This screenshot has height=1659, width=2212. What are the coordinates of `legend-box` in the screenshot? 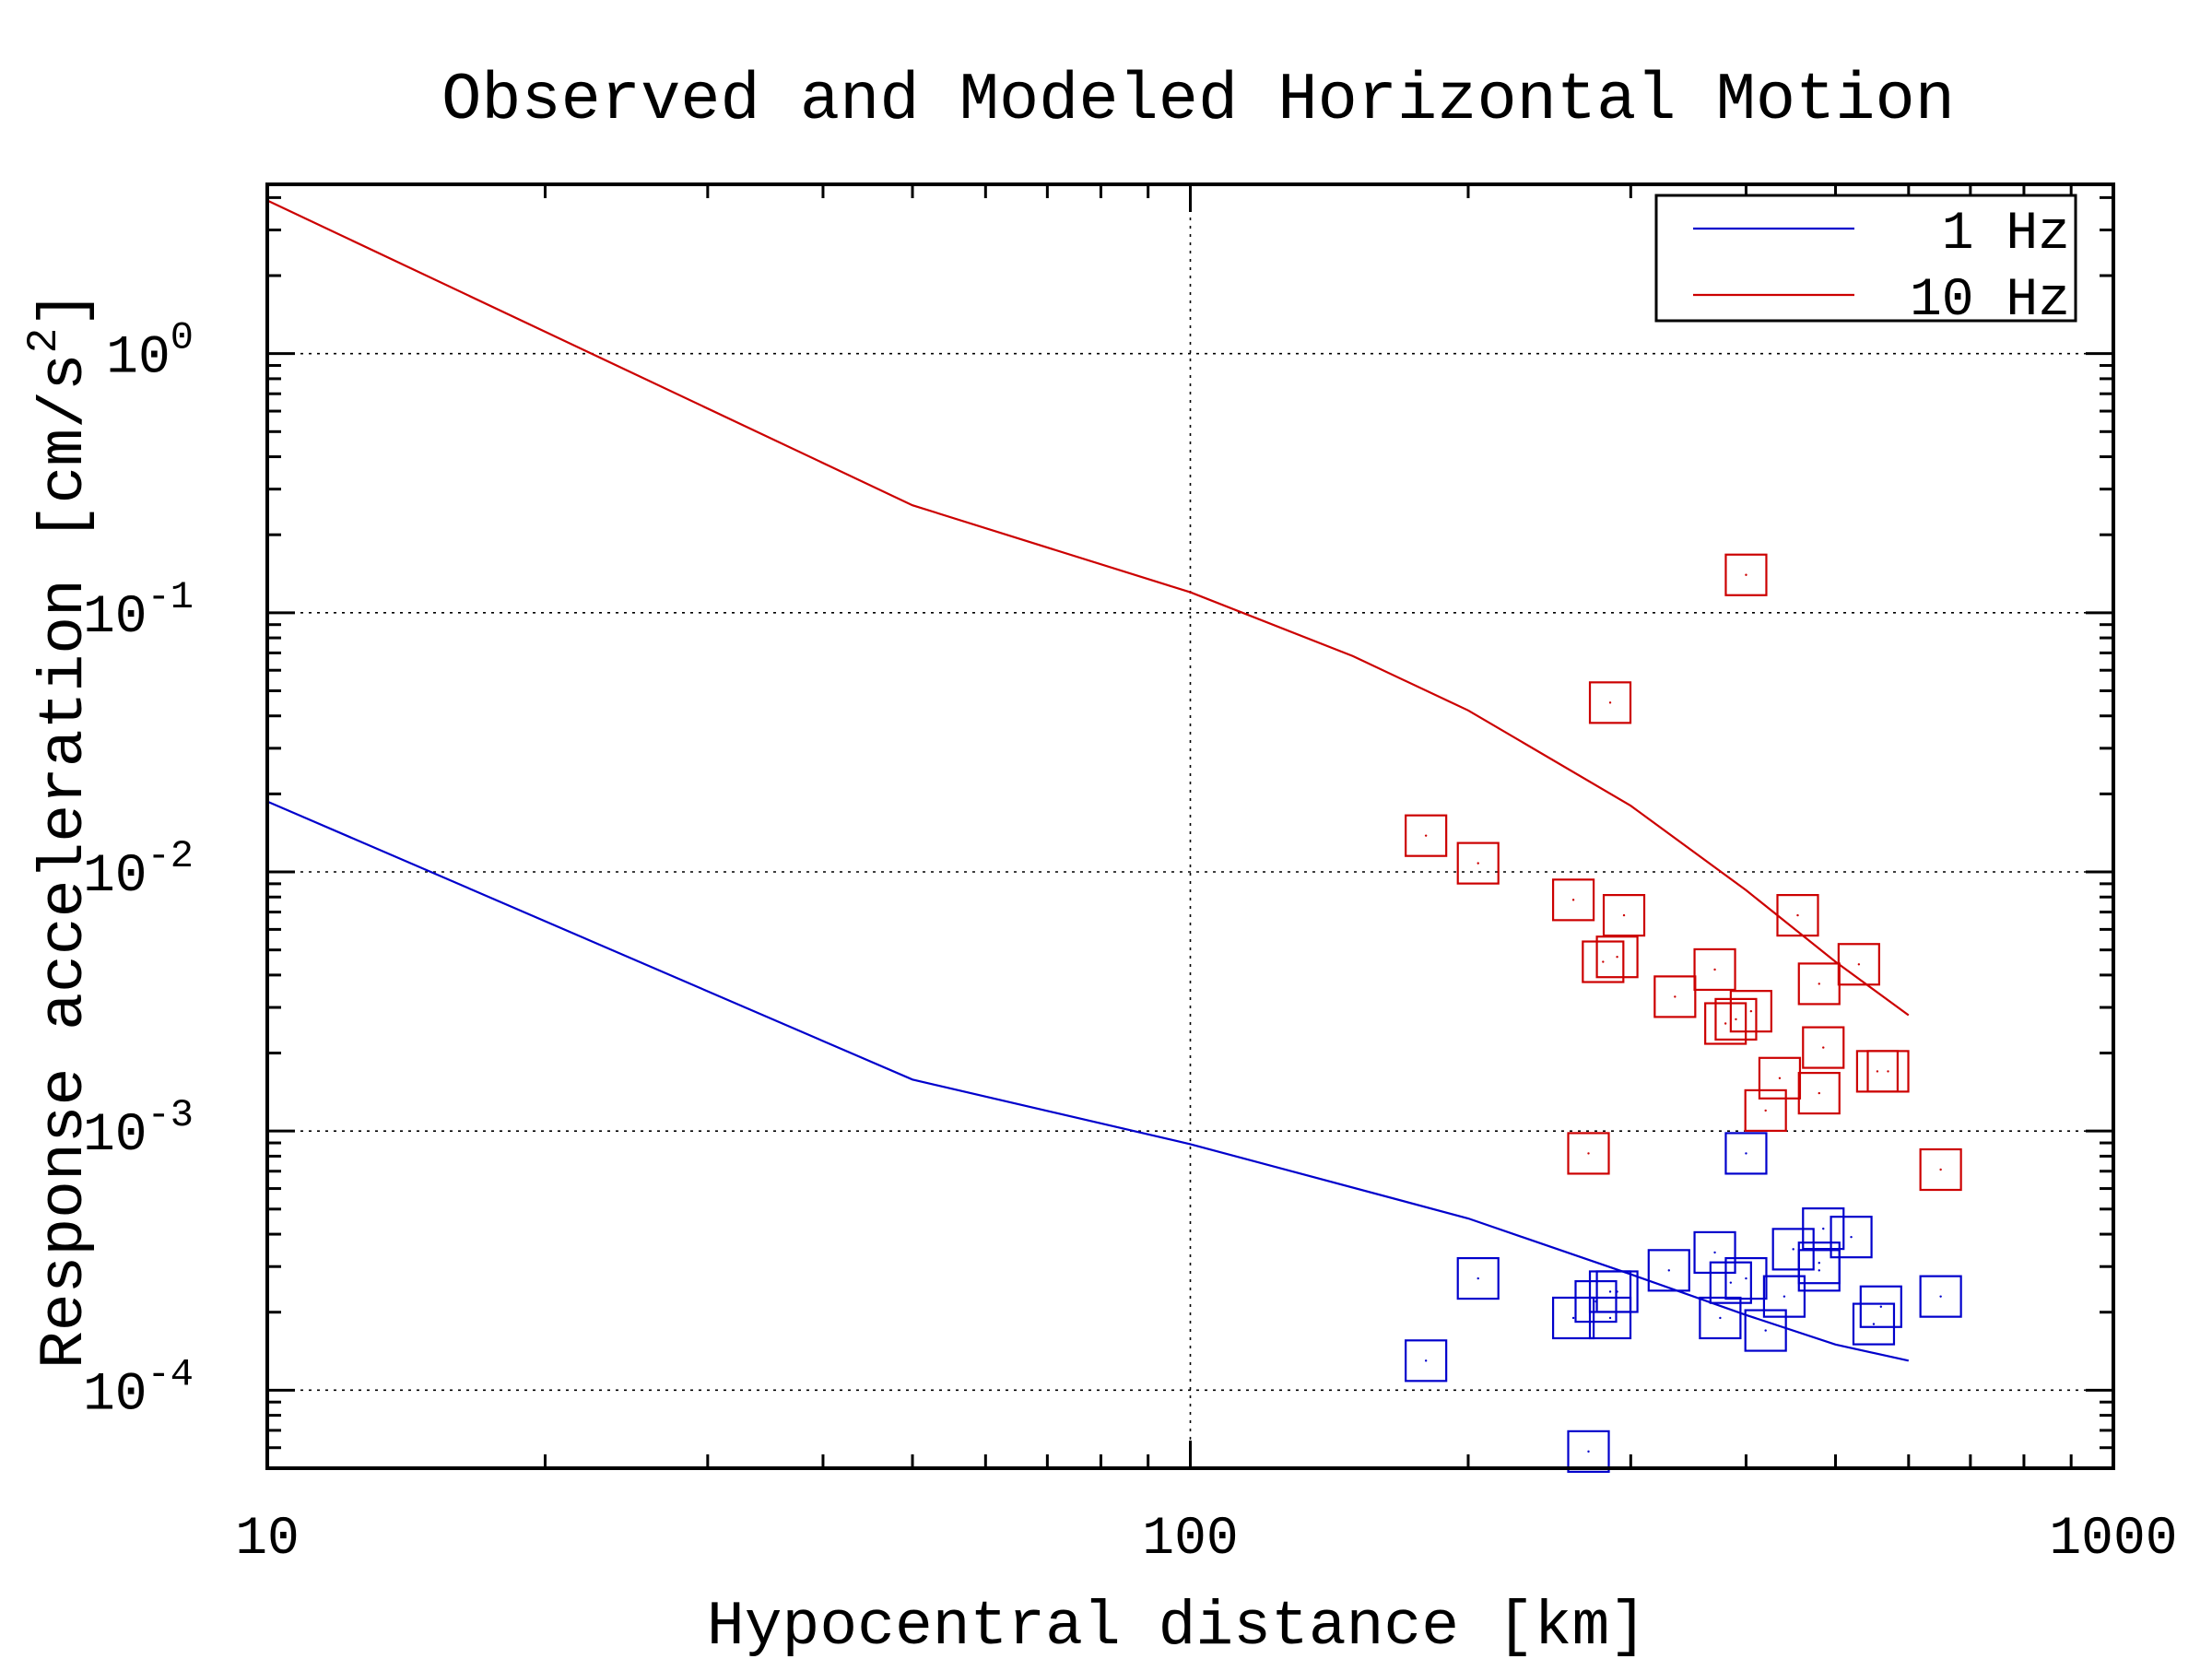 It's located at (1865, 258).